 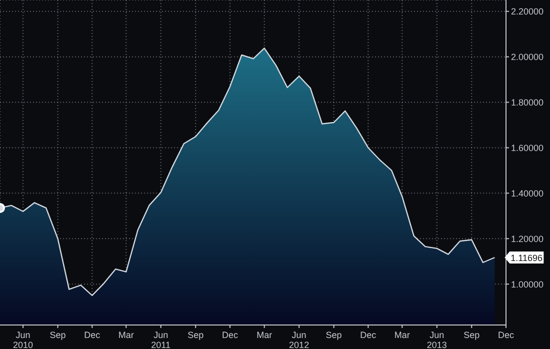 I want to click on y-tick-label: 1.40000, so click(x=527, y=193).